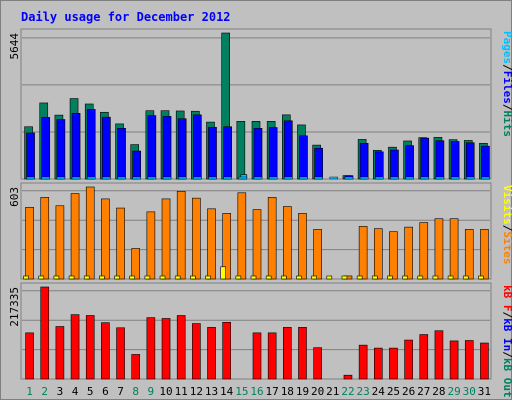 This screenshot has height=401, width=512. Describe the element at coordinates (105, 391) in the screenshot. I see `day-label: 6` at that location.